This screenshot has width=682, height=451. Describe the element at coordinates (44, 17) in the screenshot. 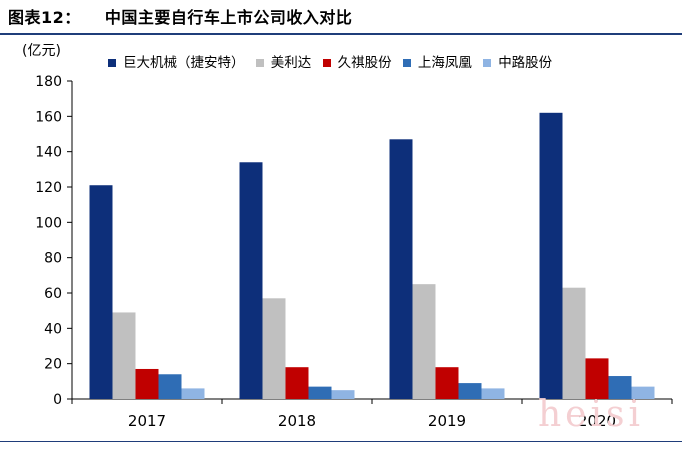

I see `figure-label: 图表12：` at that location.